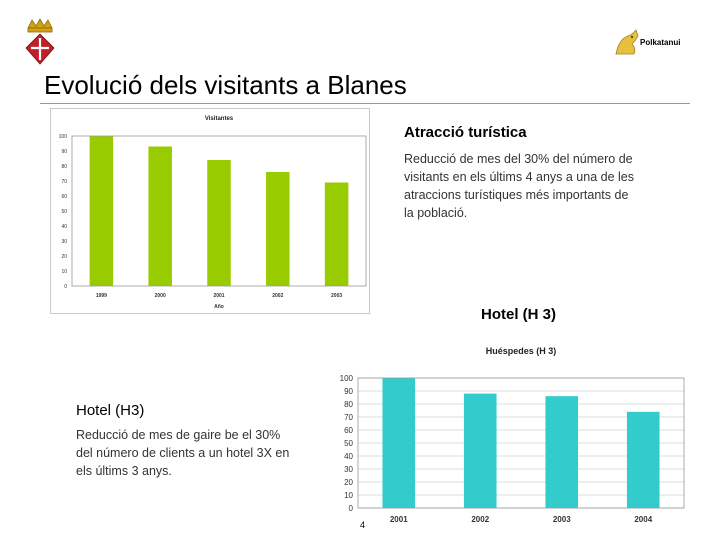  I want to click on chart-title: Visitantes, so click(219, 119).